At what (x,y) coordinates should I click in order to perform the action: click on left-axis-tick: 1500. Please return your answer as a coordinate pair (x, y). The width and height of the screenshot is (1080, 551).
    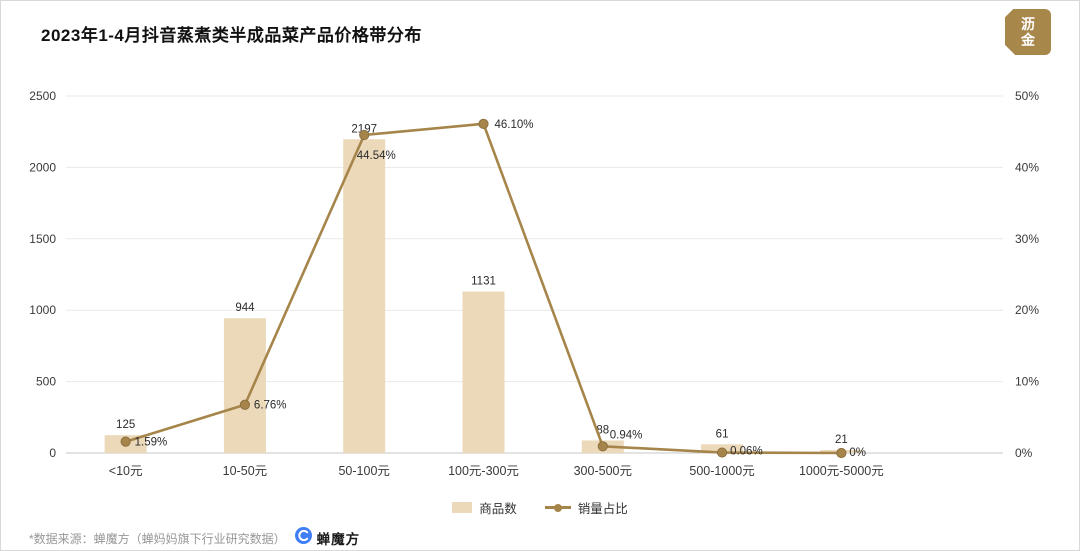
    Looking at the image, I should click on (42, 239).